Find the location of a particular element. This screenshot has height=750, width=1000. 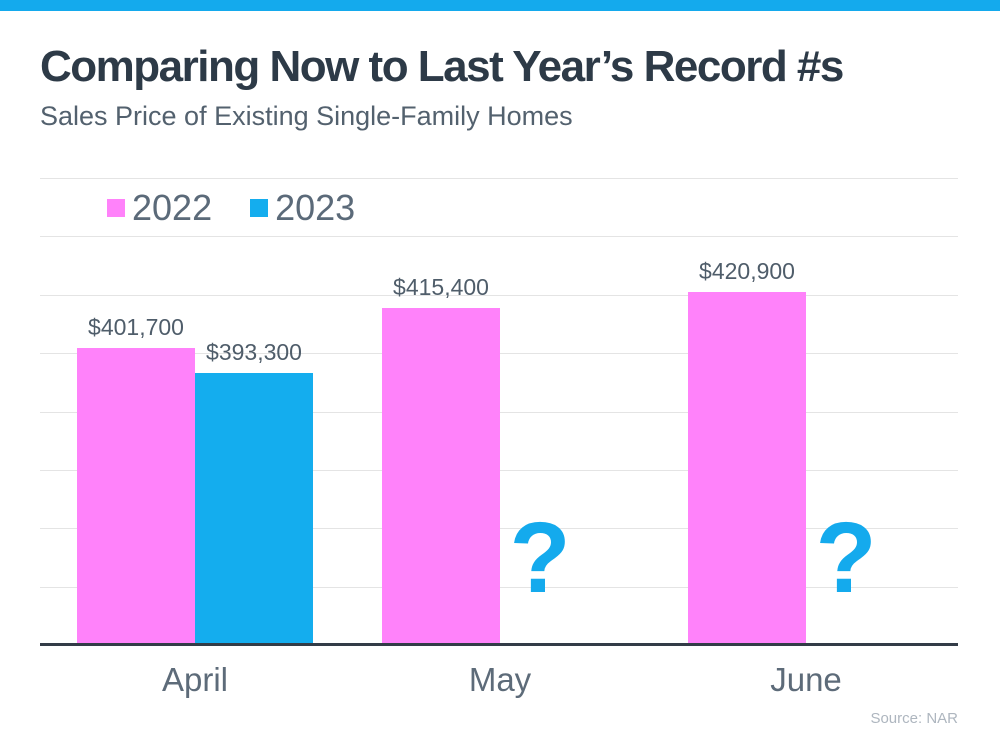

legend-item-2022: 2022 is located at coordinates (159, 208).